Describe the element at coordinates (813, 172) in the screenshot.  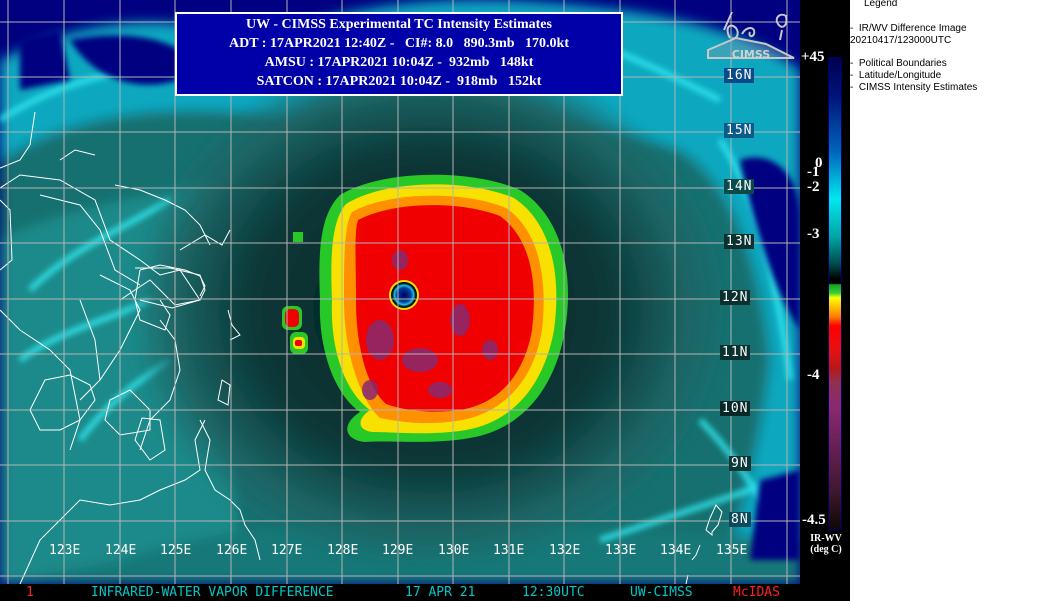
I see `scale-tick-minus1: -1` at that location.